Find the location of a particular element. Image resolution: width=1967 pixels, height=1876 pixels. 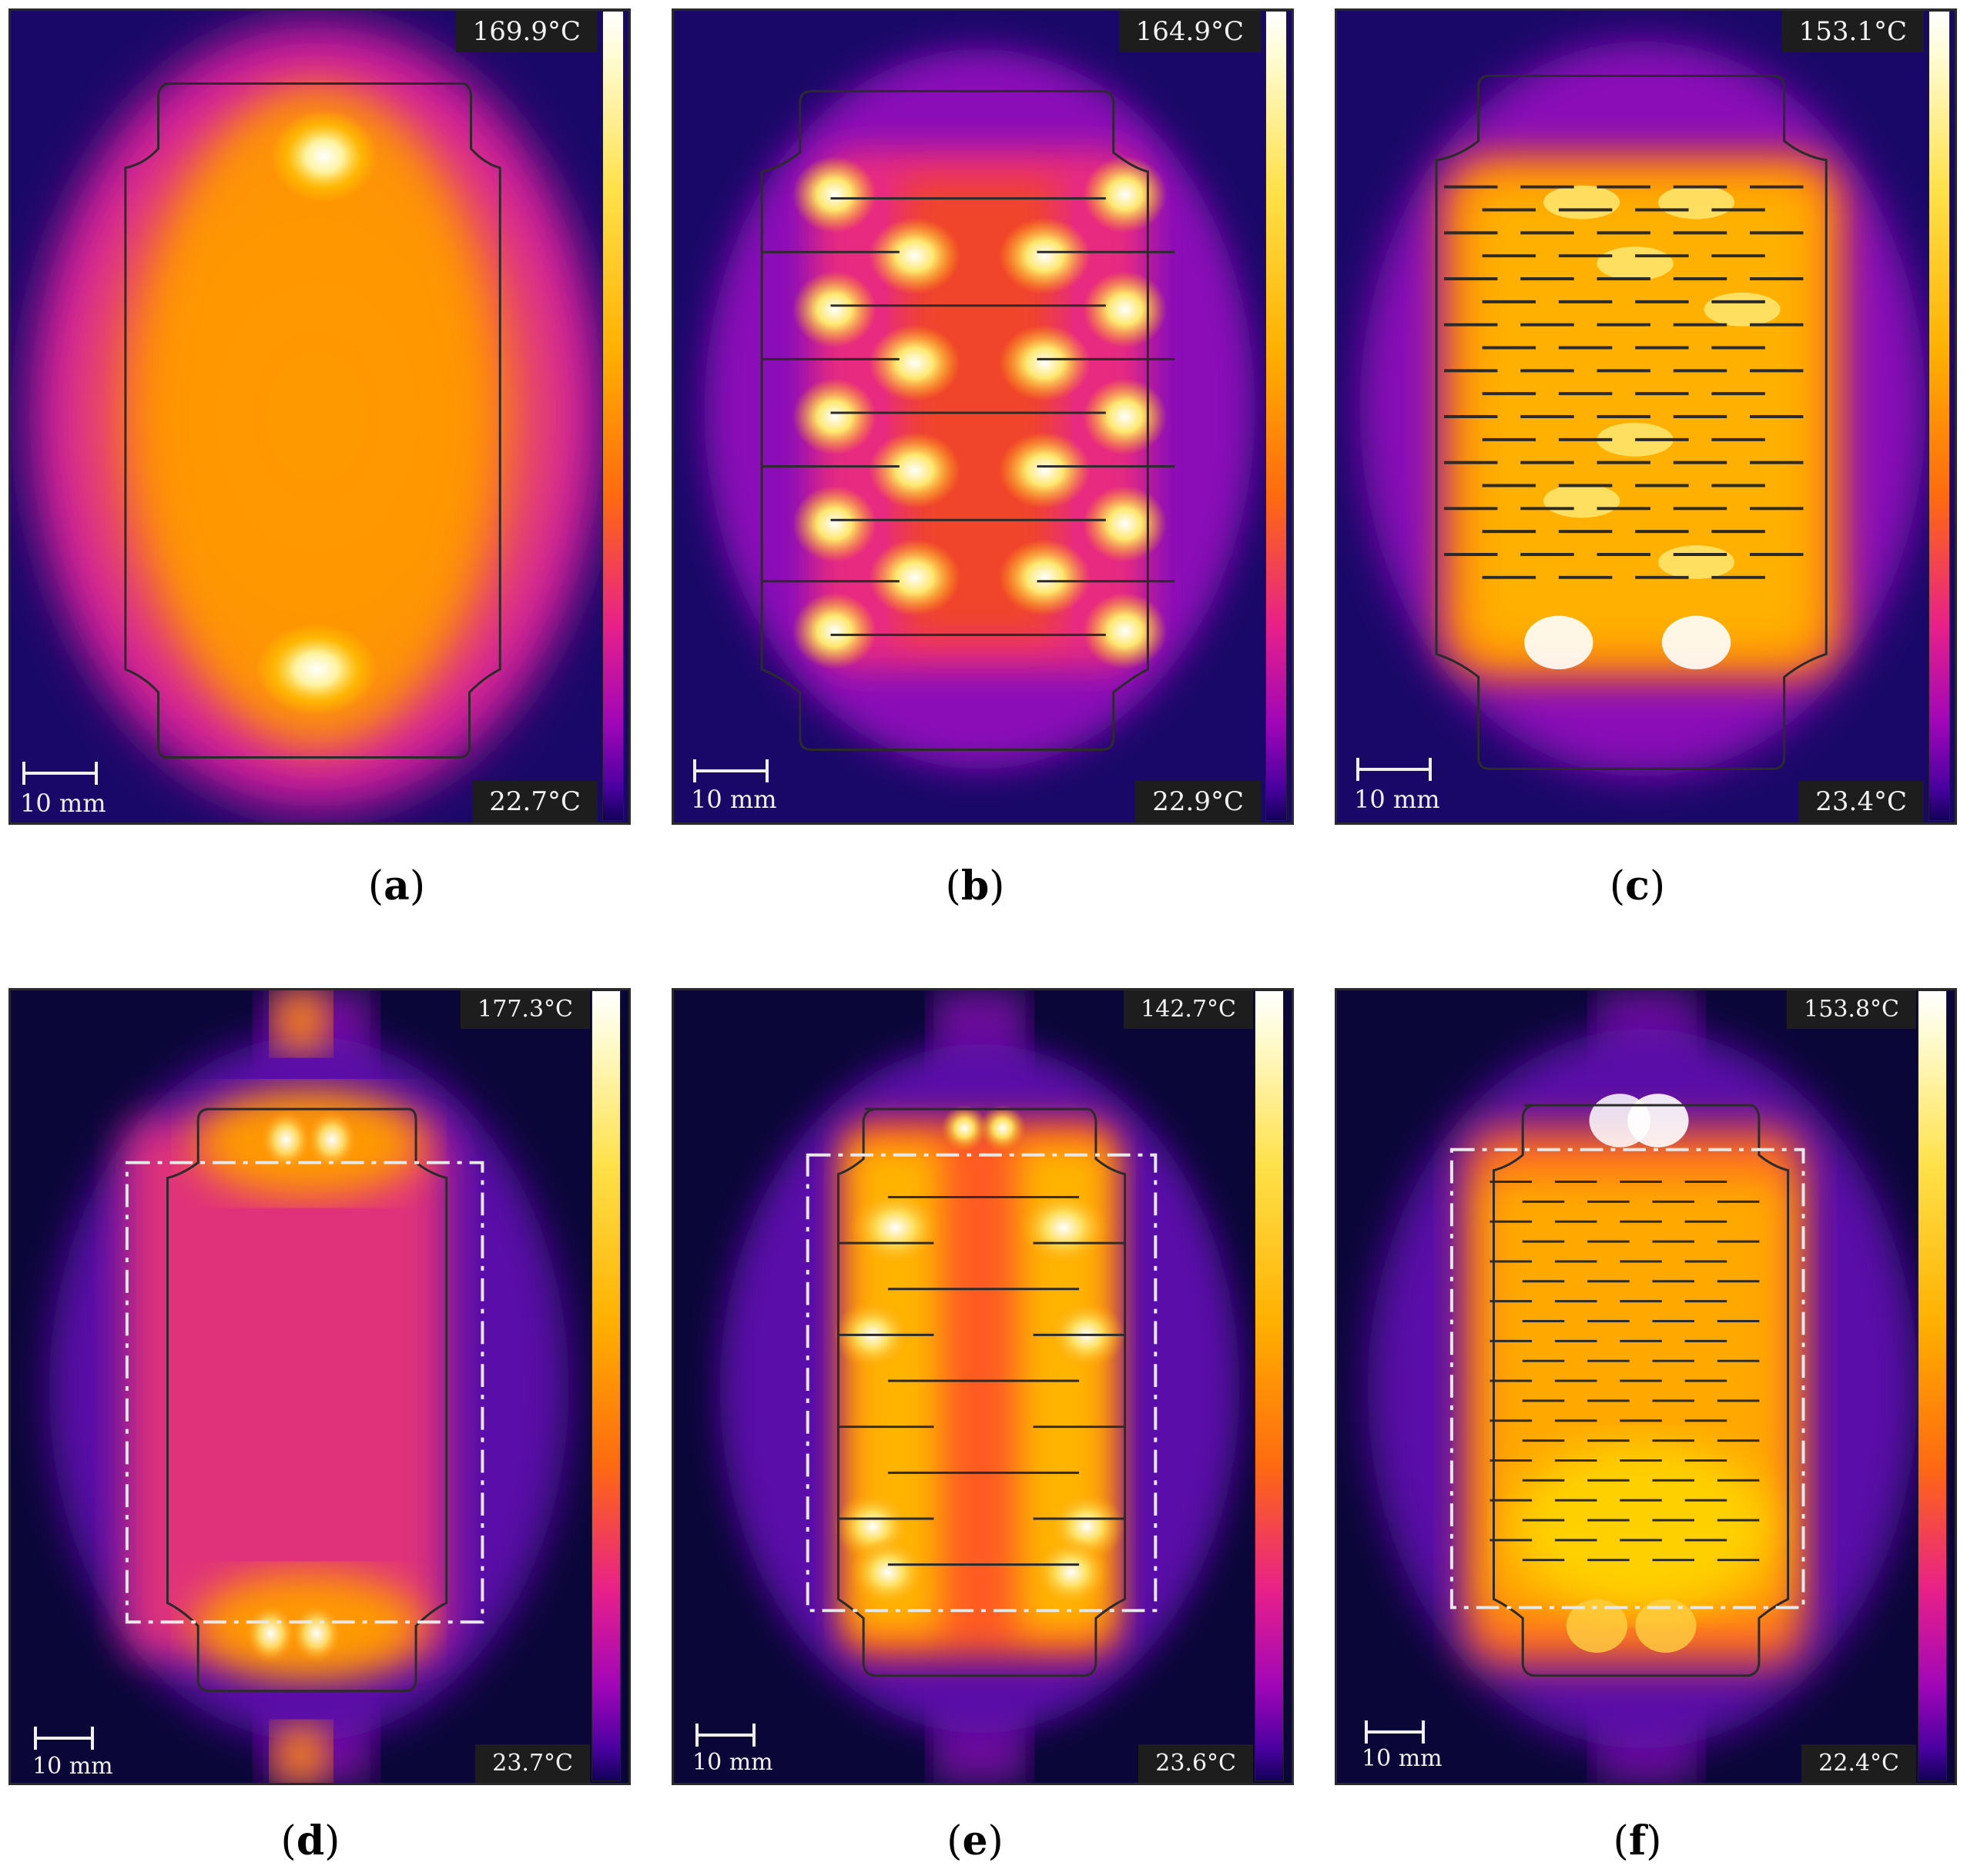

thermal-image-b is located at coordinates (983, 416).